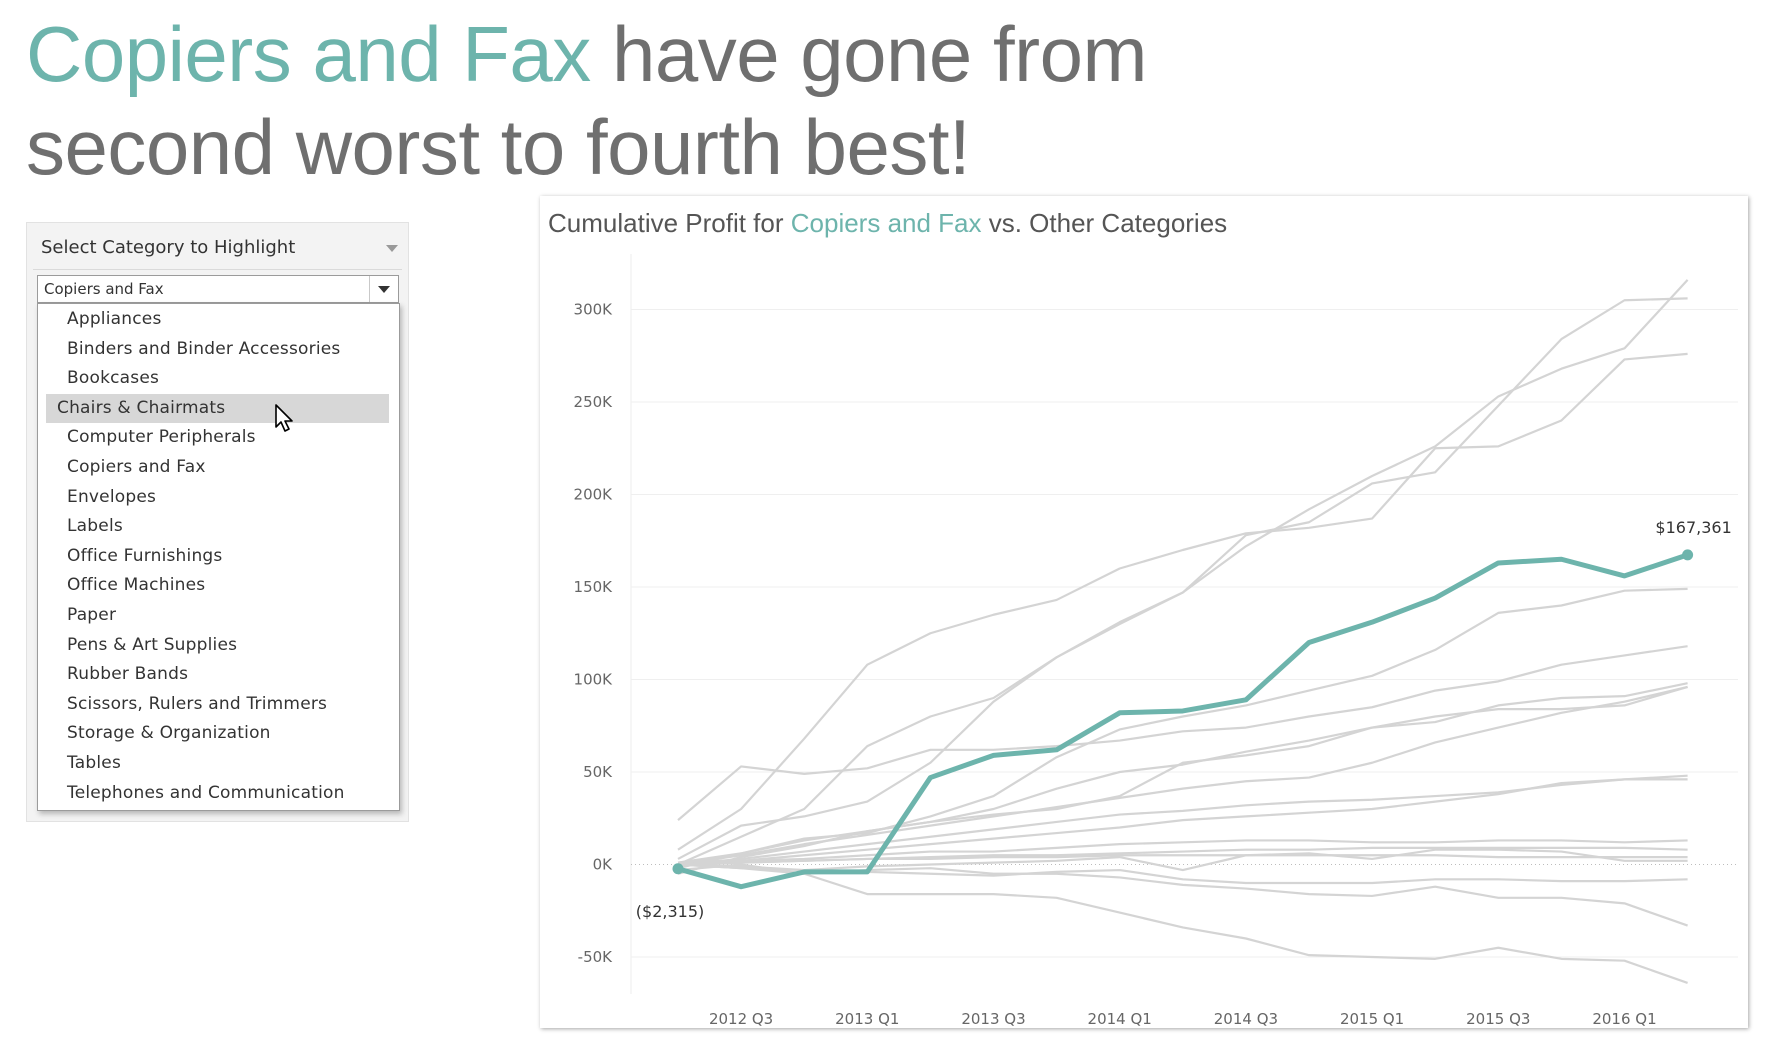 This screenshot has height=1054, width=1778. What do you see at coordinates (95, 526) in the screenshot?
I see `dropdown-option: Labels` at bounding box center [95, 526].